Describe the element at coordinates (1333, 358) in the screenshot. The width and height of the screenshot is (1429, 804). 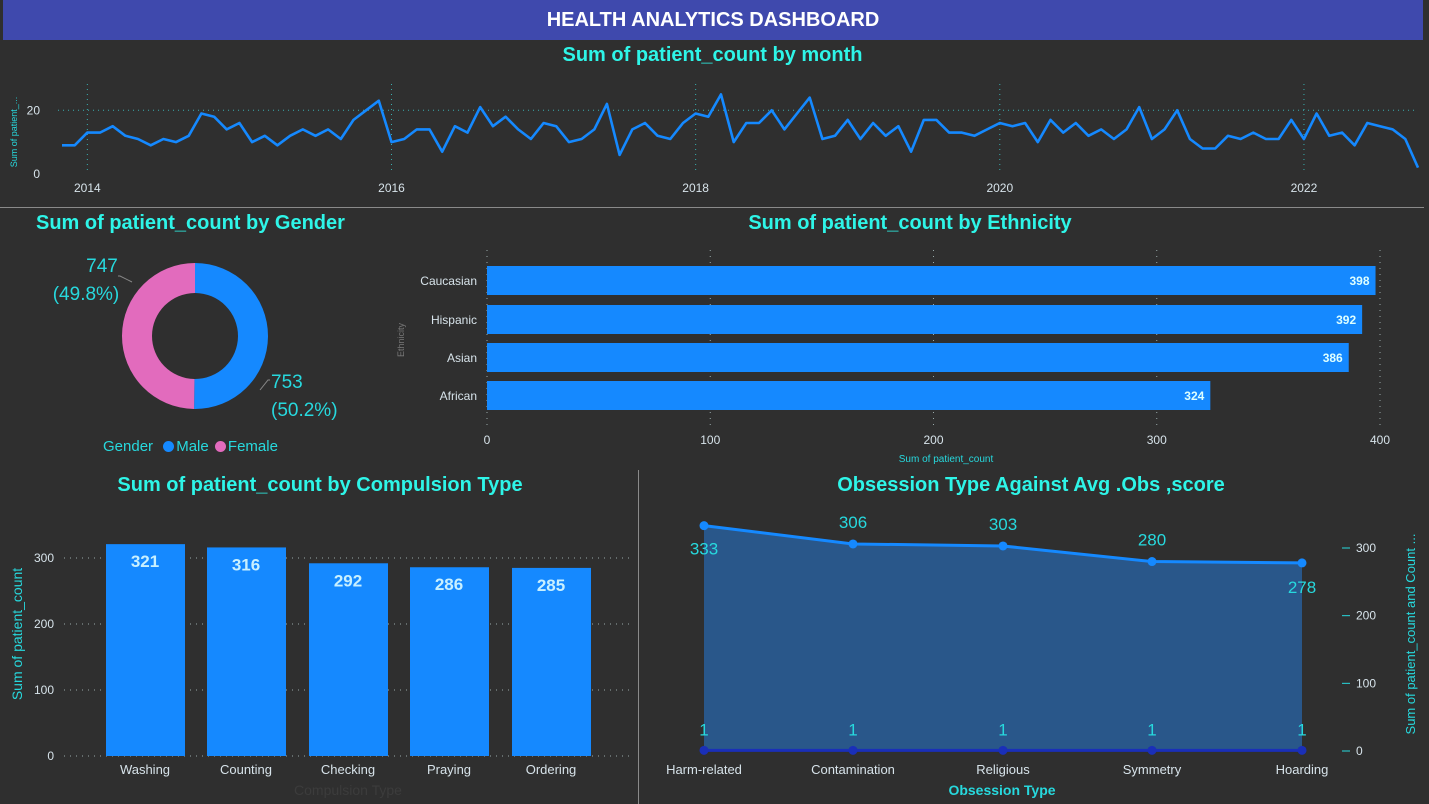
I see `bar-value-label: 386` at that location.